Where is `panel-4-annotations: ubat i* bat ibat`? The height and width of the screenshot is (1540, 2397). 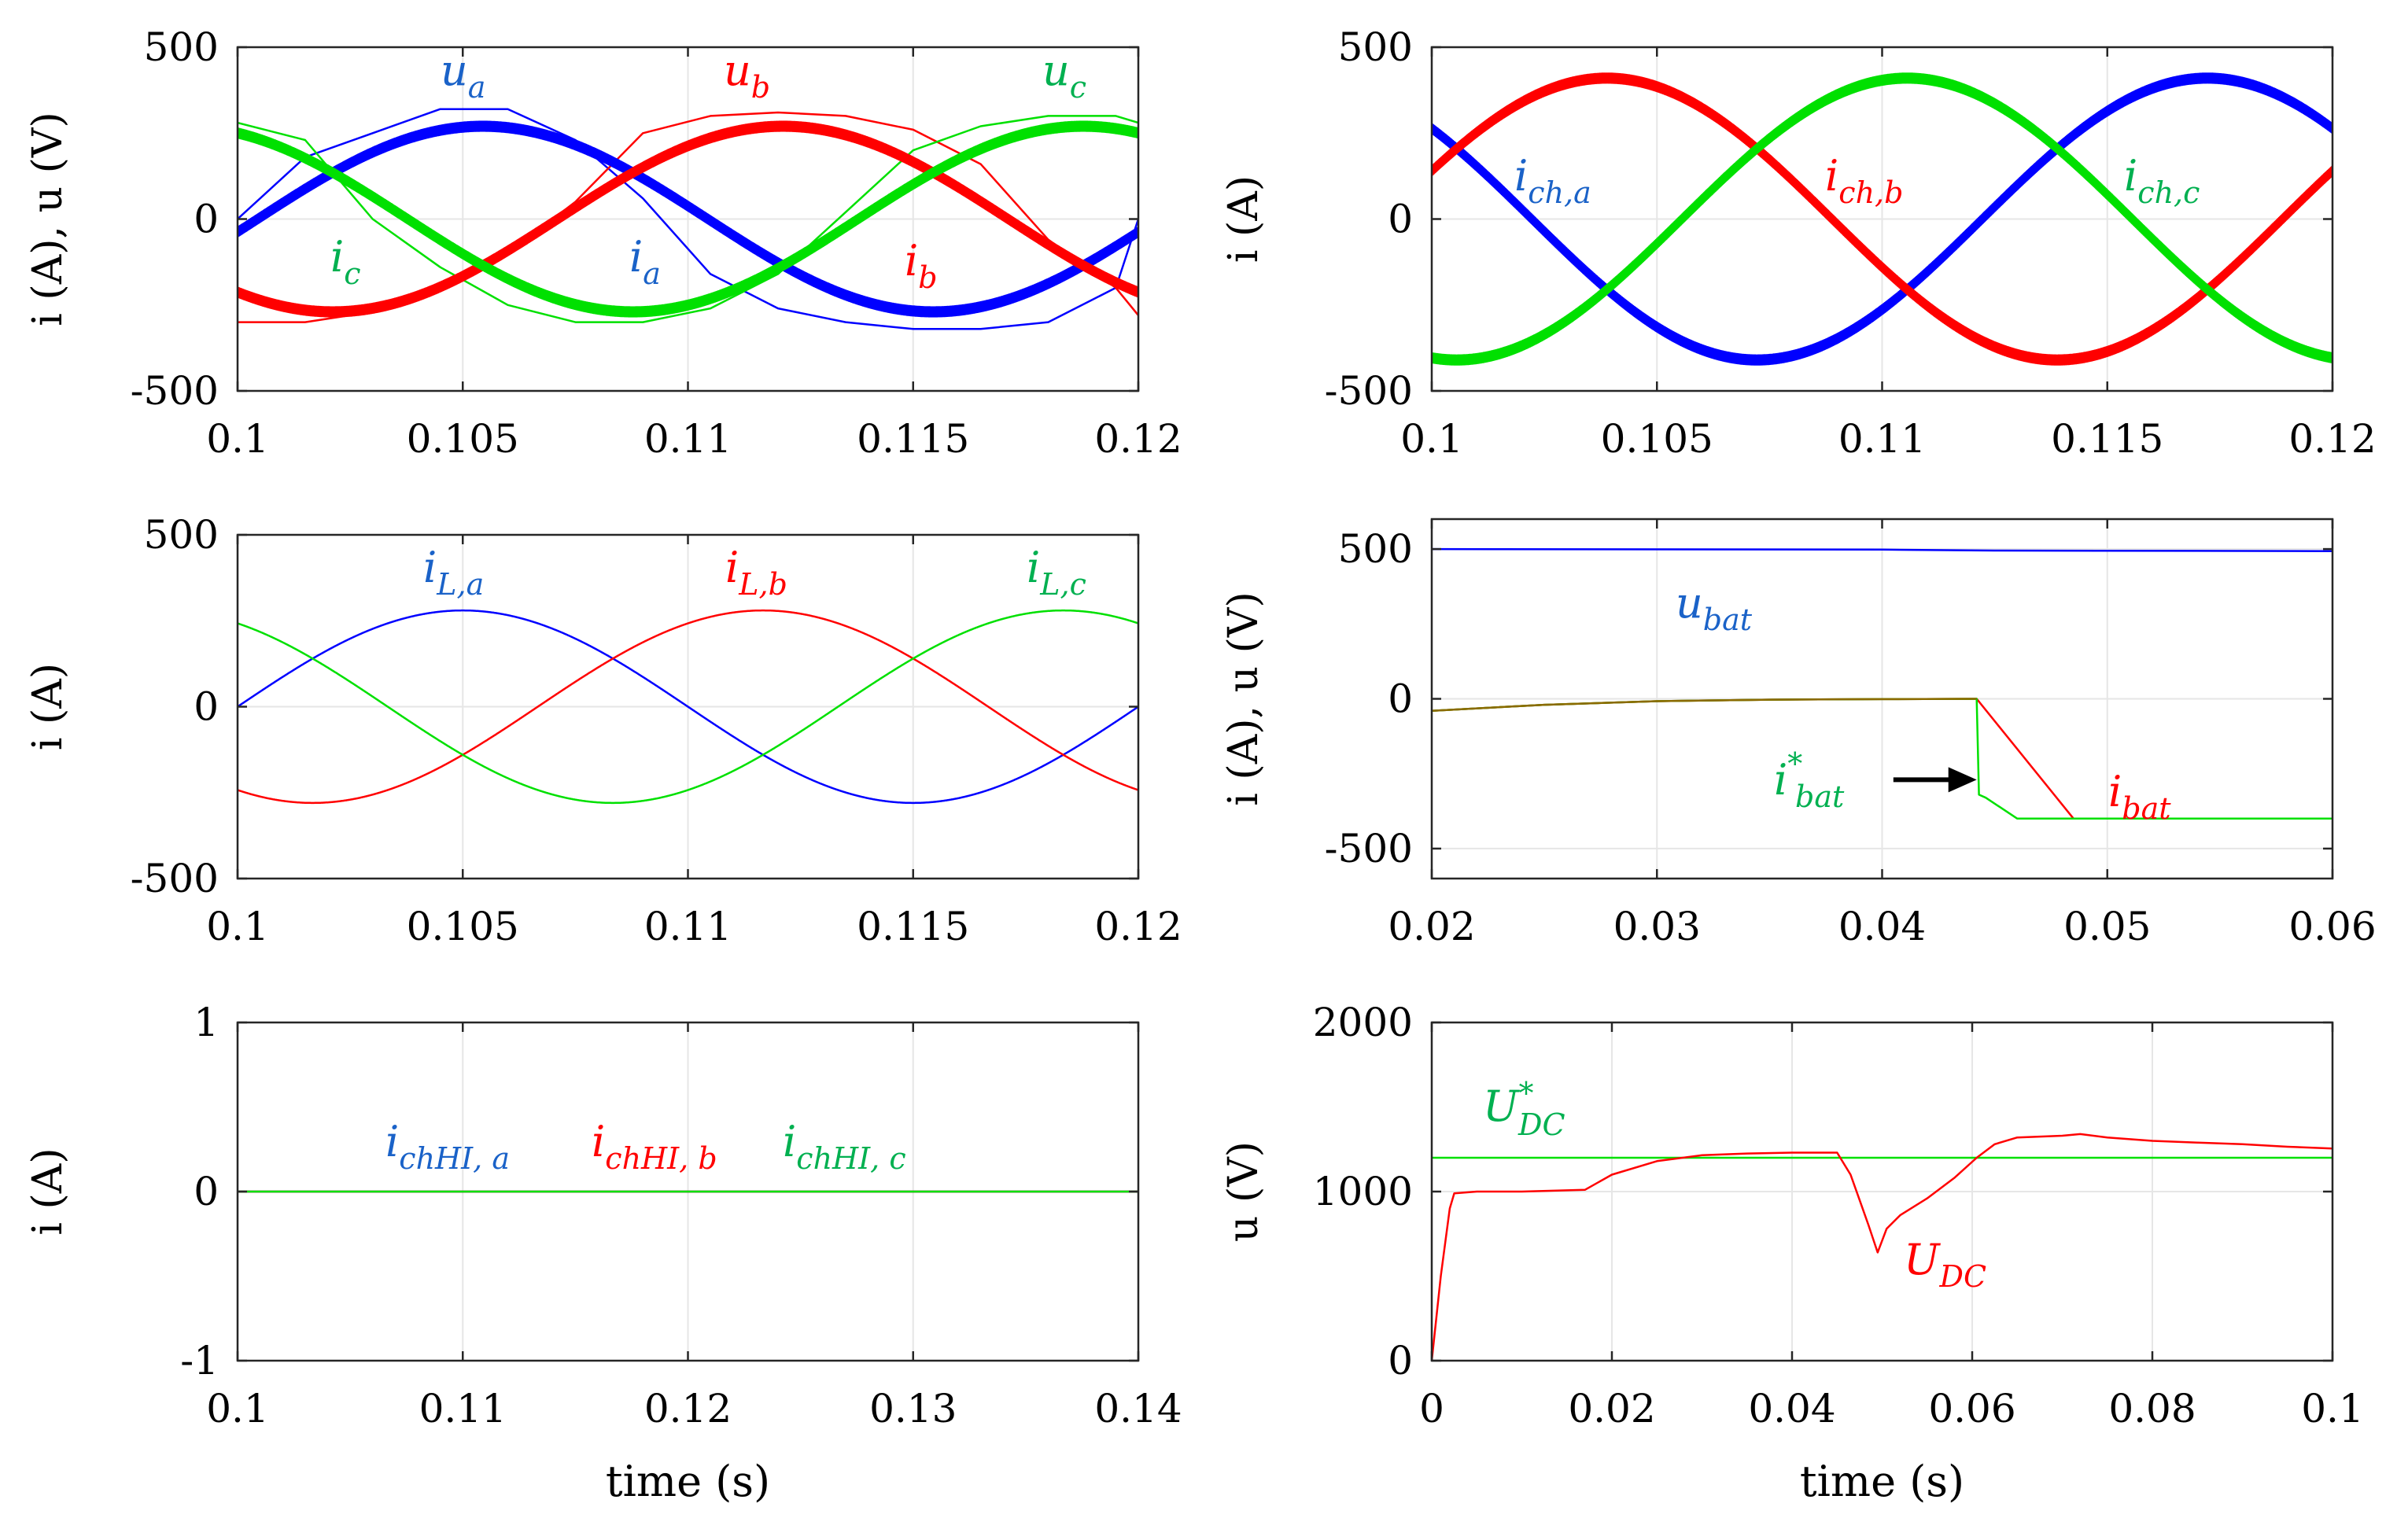 panel-4-annotations: ubat i* bat ibat is located at coordinates (1923, 702).